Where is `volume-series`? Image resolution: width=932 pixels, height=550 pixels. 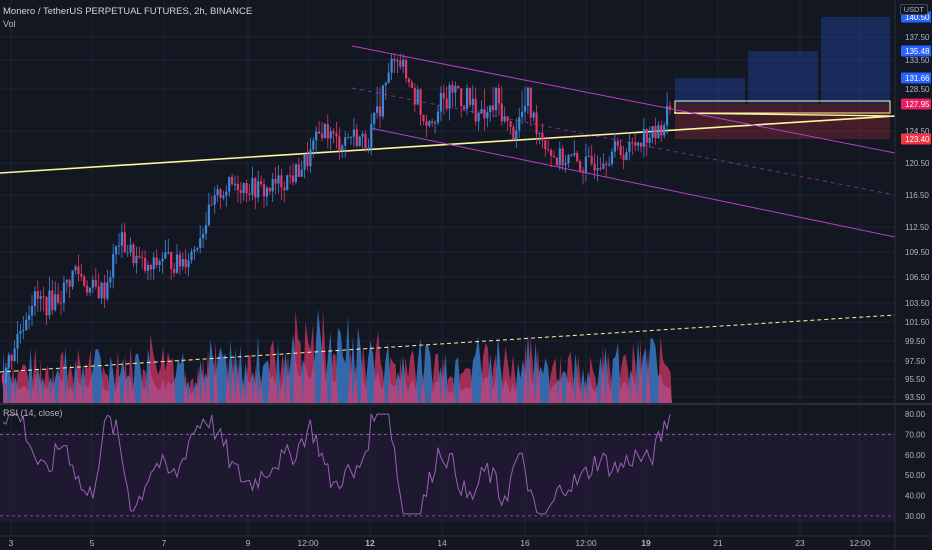 volume-series is located at coordinates (337, 356).